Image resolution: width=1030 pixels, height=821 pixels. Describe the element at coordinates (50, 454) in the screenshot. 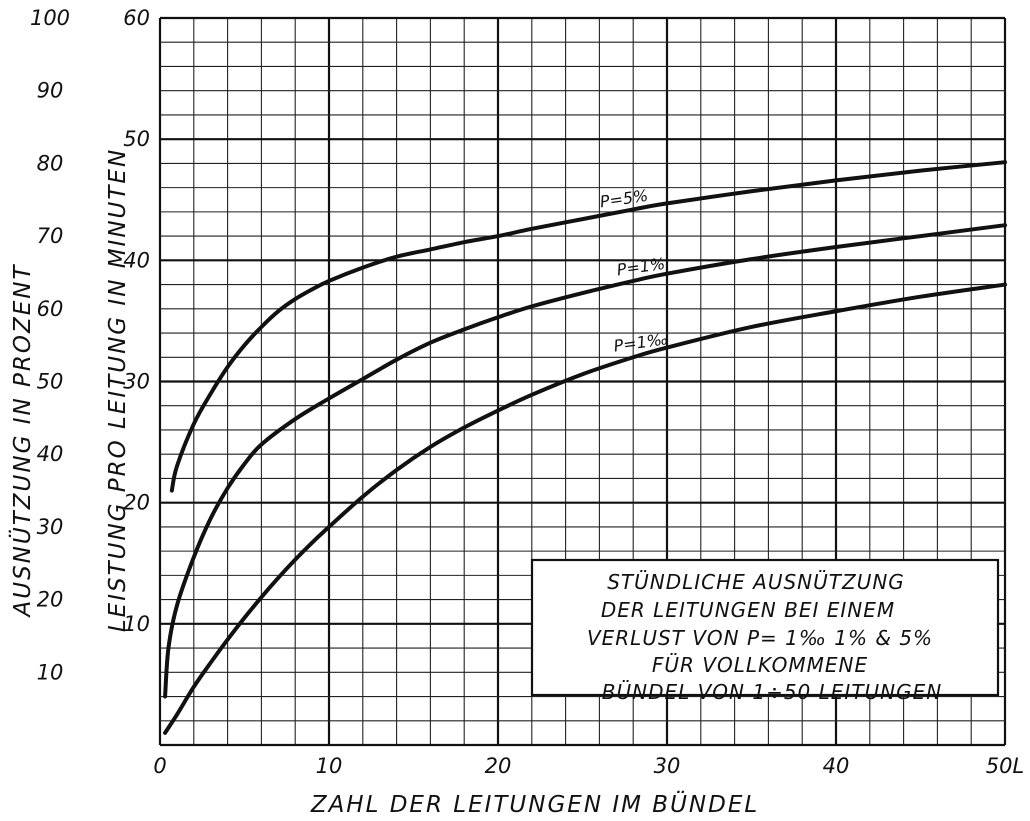

I see `y-secondary-tick-label: 40` at that location.